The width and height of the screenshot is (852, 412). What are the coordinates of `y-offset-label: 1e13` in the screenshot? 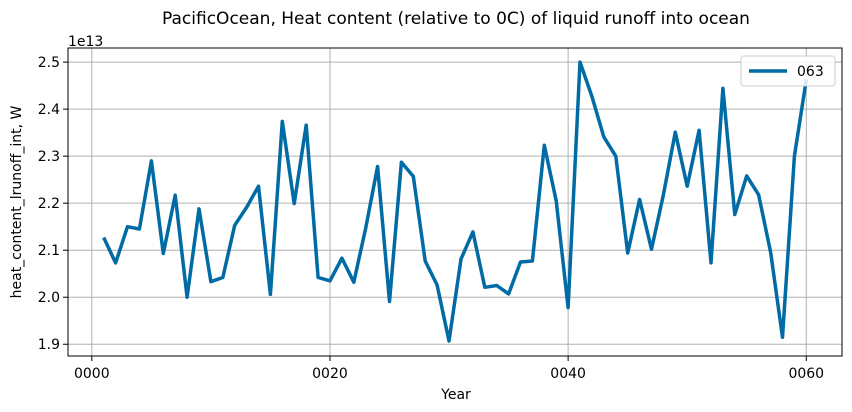 It's located at (85, 42).